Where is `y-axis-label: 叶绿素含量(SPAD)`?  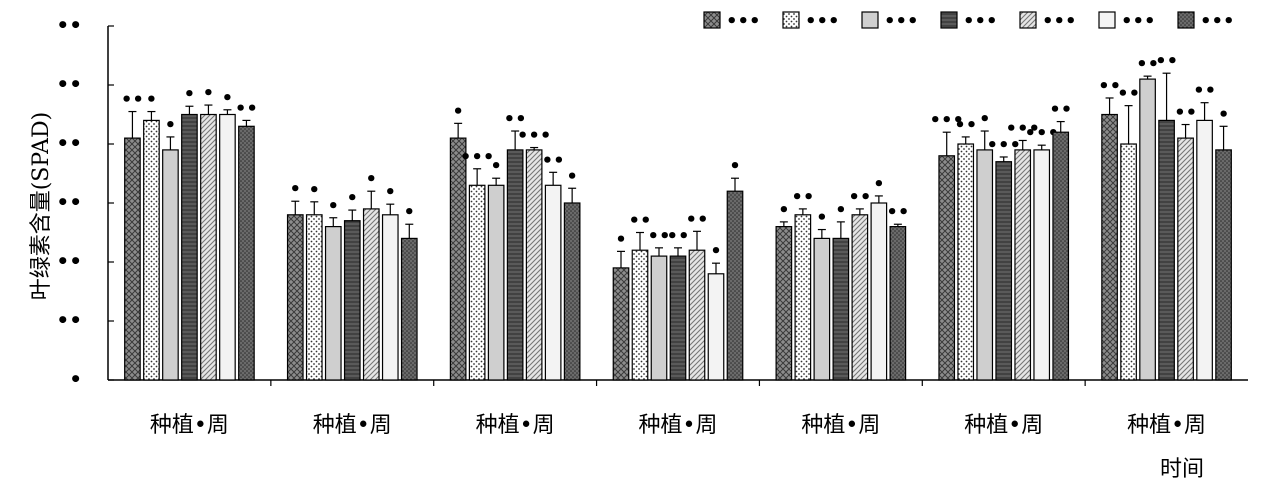
y-axis-label: 叶绿素含量(SPAD) is located at coordinates (41, 206).